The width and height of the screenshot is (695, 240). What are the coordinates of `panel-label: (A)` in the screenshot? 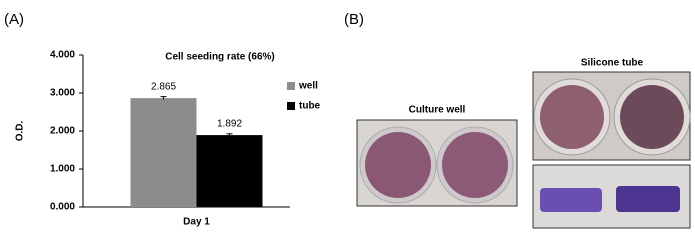 It's located at (14, 19).